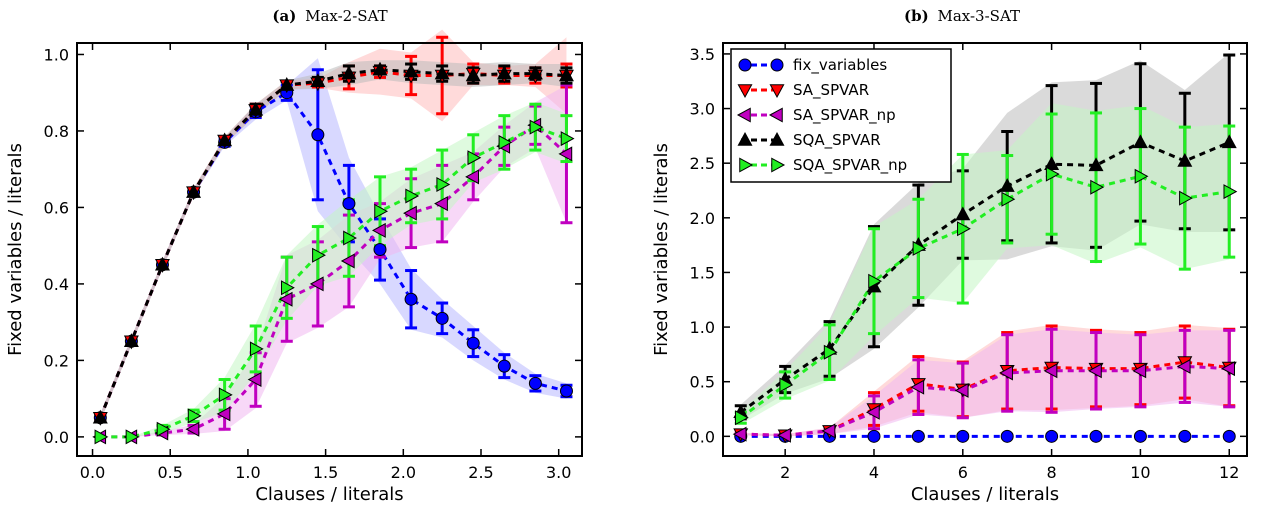  Describe the element at coordinates (403, 472) in the screenshot. I see `x-tick-label: 2.0` at that location.